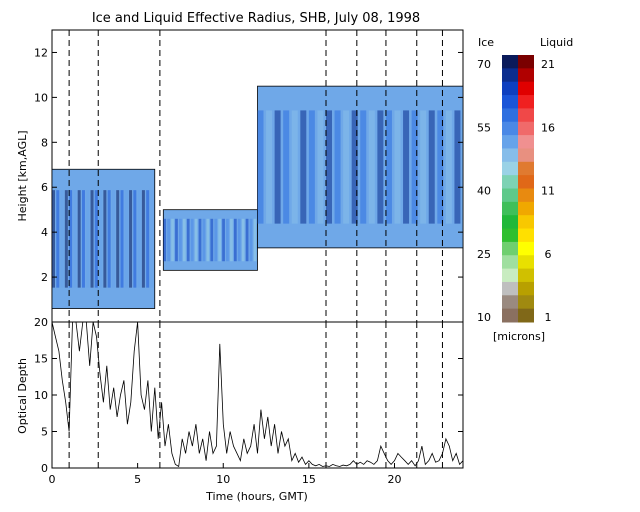 The height and width of the screenshot is (512, 640). What do you see at coordinates (484, 254) in the screenshot?
I see `ice-tick-label: 25` at bounding box center [484, 254].